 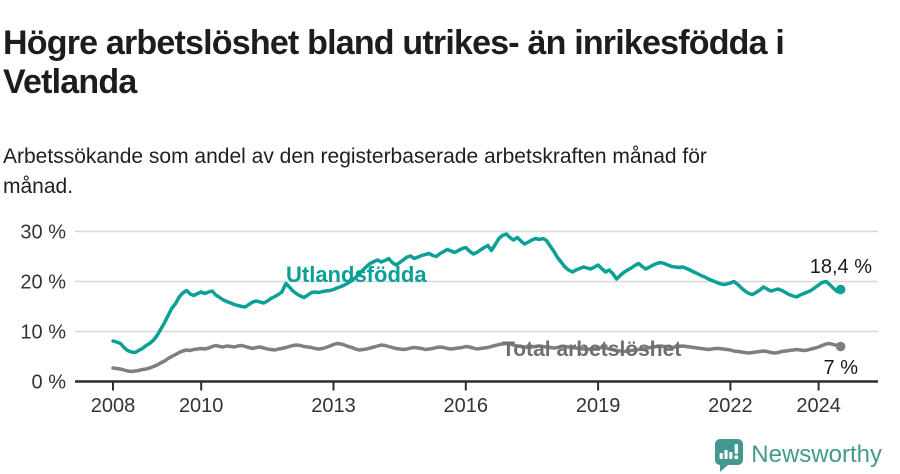 What do you see at coordinates (730, 406) in the screenshot?
I see `x-tick-label: 2022` at bounding box center [730, 406].